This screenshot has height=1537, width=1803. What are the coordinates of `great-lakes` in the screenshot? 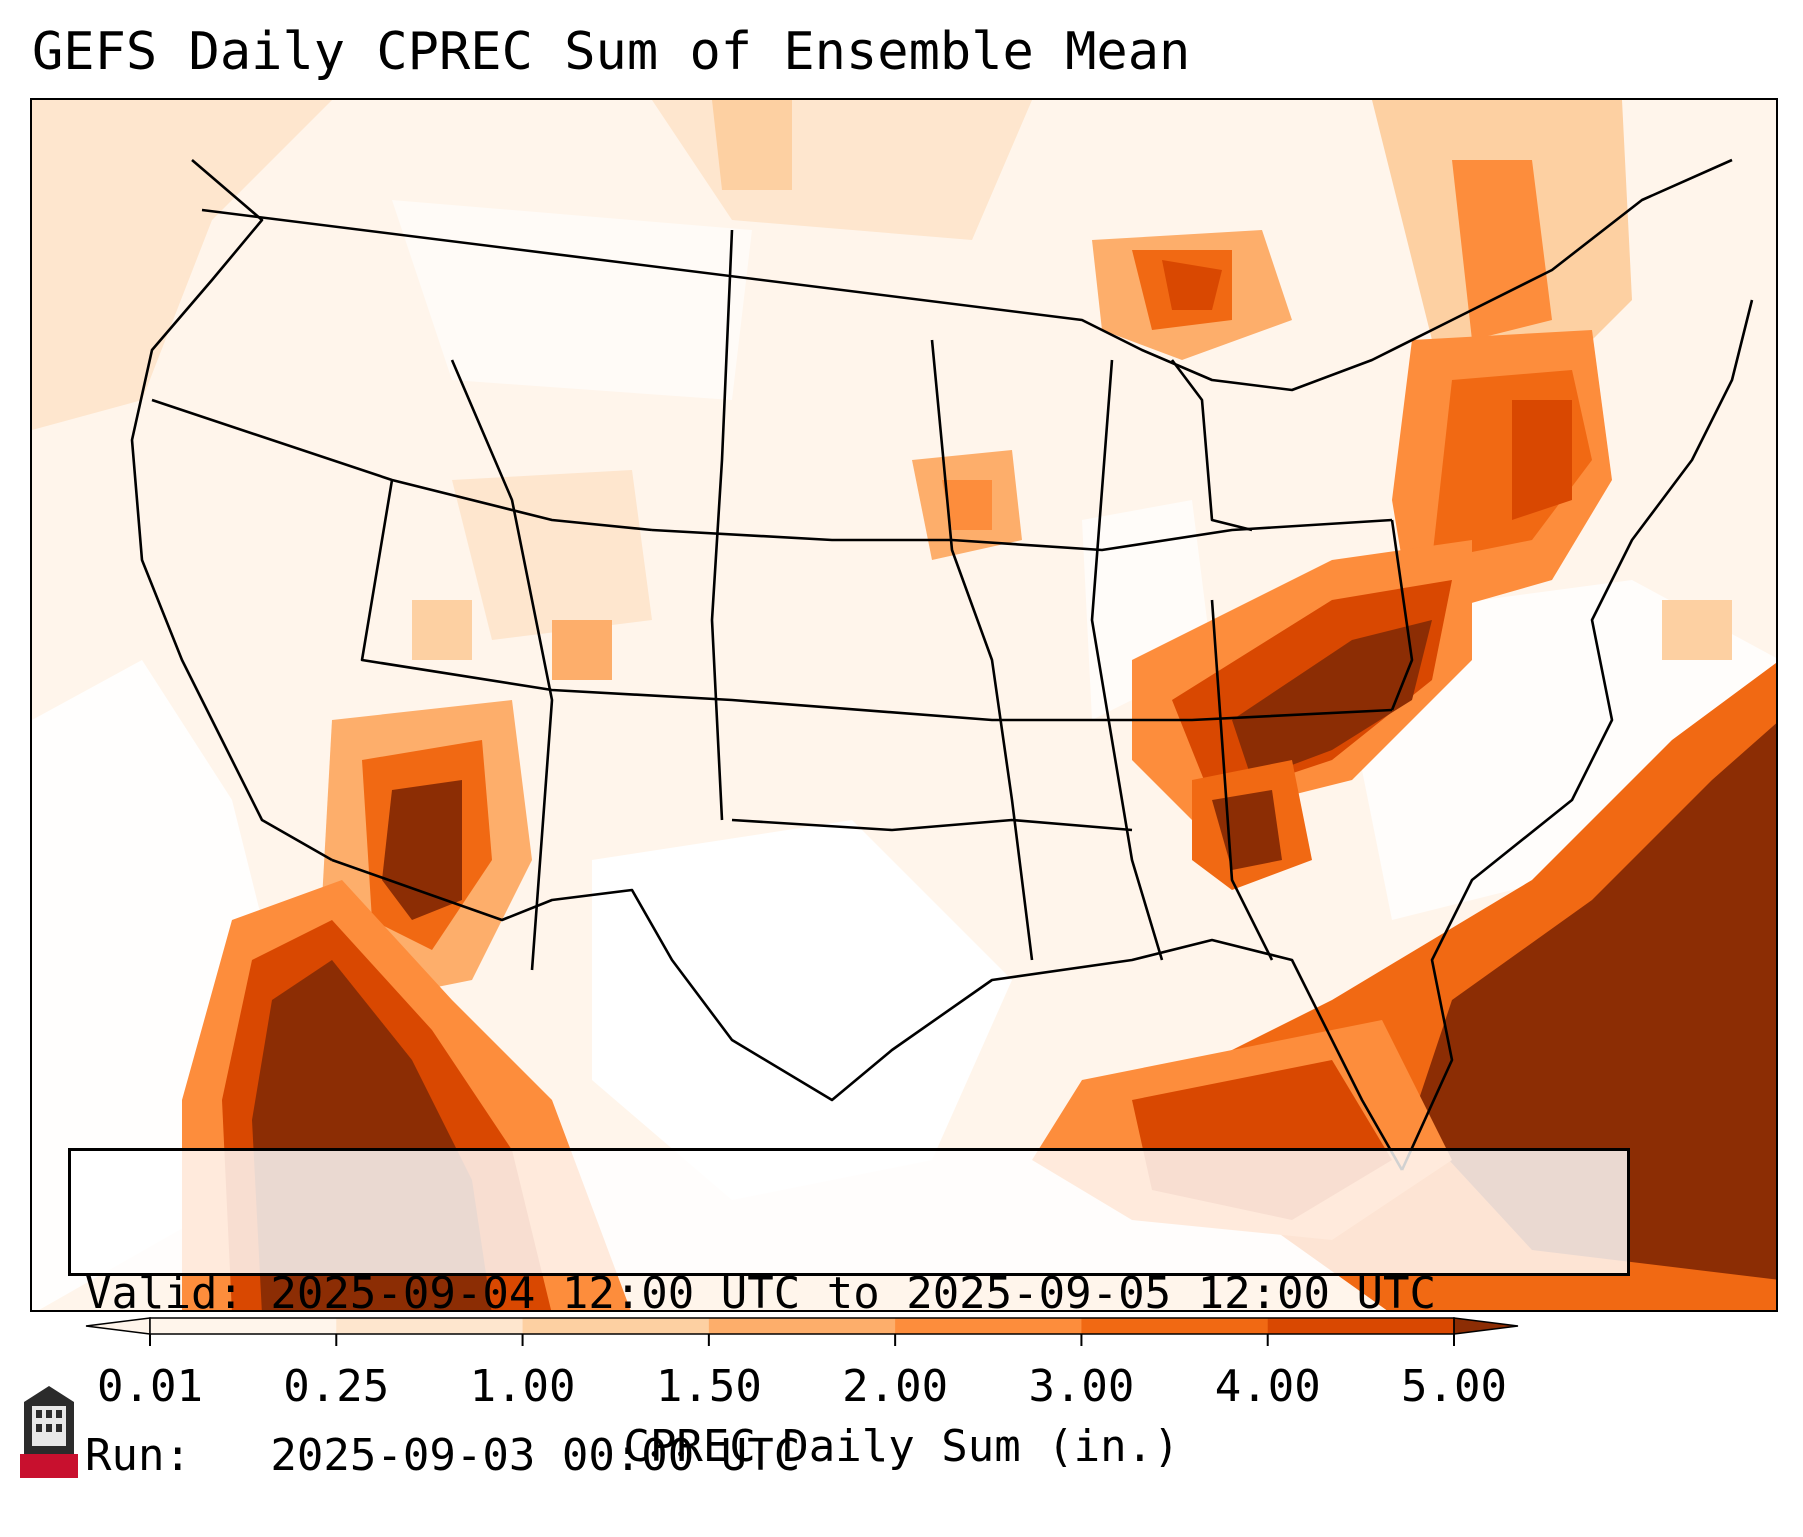 It's located at (1211, 445).